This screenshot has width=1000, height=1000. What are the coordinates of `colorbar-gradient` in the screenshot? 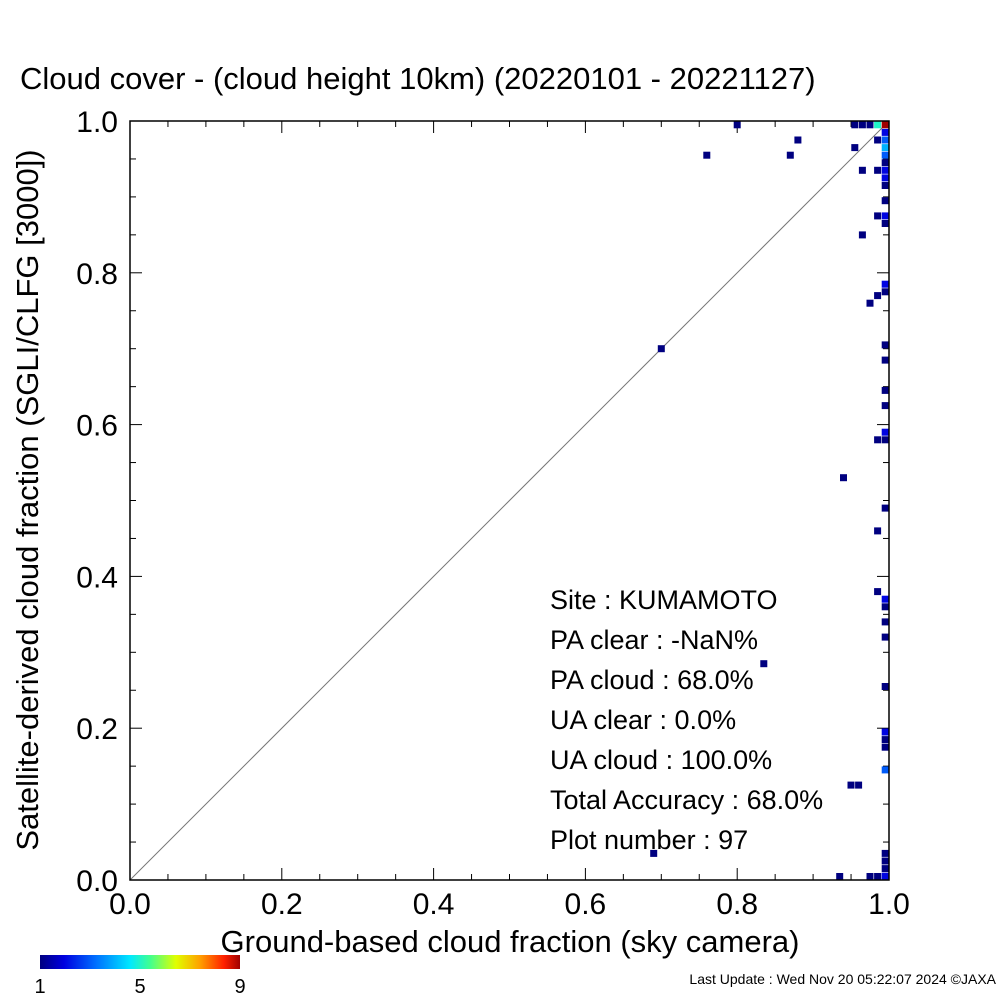 It's located at (140, 962).